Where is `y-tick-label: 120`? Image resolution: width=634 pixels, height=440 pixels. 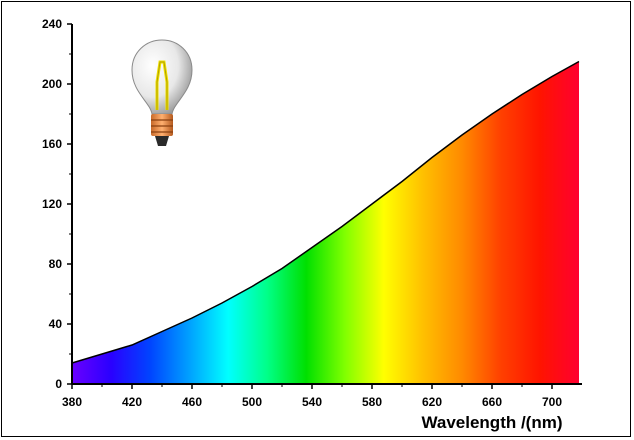 y-tick-label: 120 is located at coordinates (52, 204).